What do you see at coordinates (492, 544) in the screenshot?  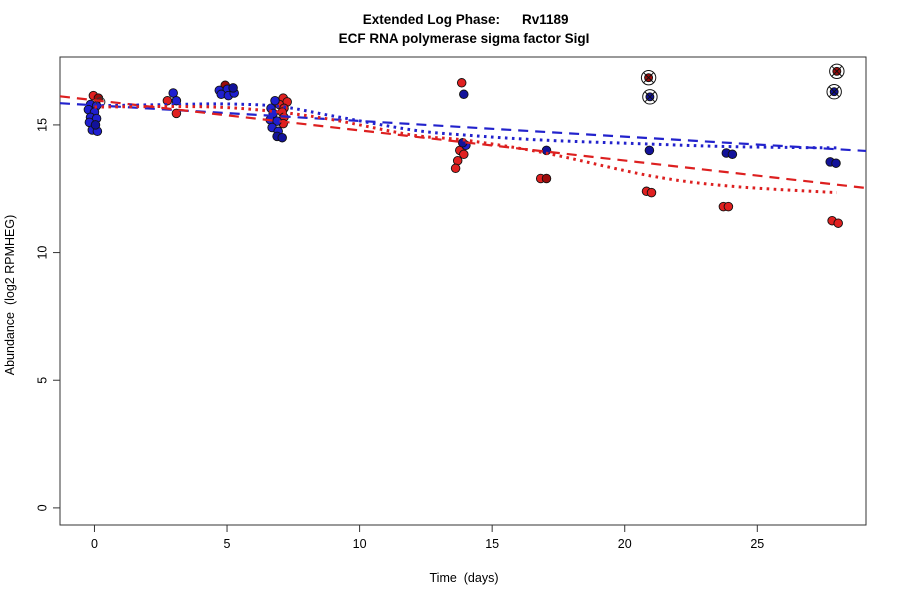 I see `x-tick-label: 15` at bounding box center [492, 544].